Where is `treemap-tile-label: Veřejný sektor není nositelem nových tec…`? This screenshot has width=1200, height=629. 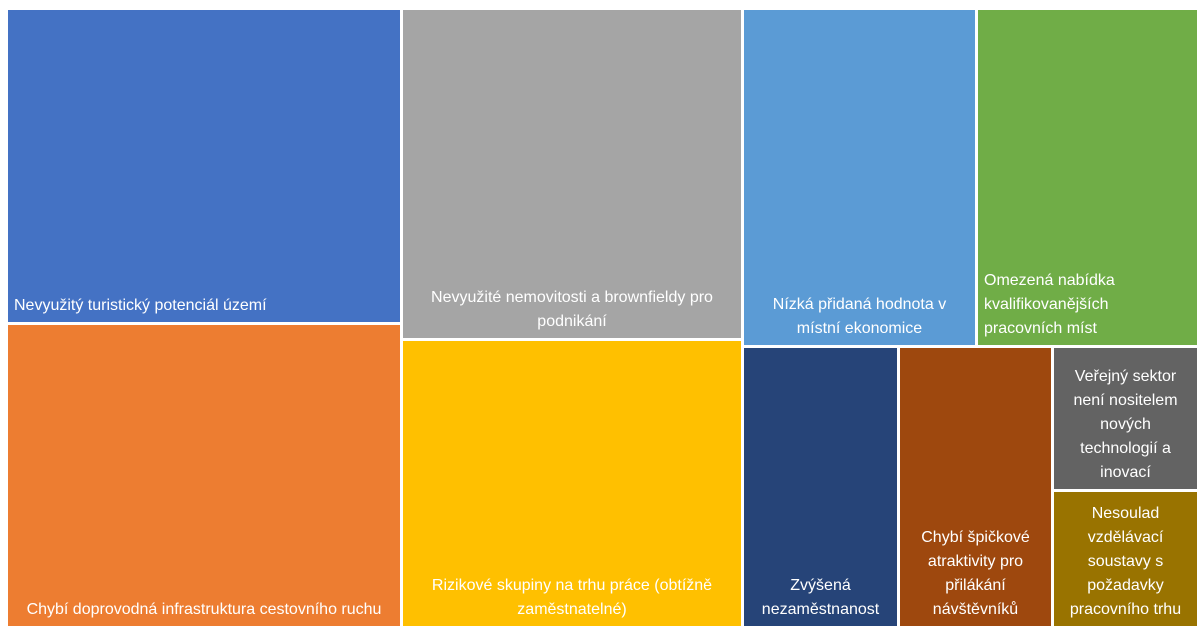
treemap-tile-label: Veřejný sektor není nositelem nových tec… is located at coordinates (1125, 424).